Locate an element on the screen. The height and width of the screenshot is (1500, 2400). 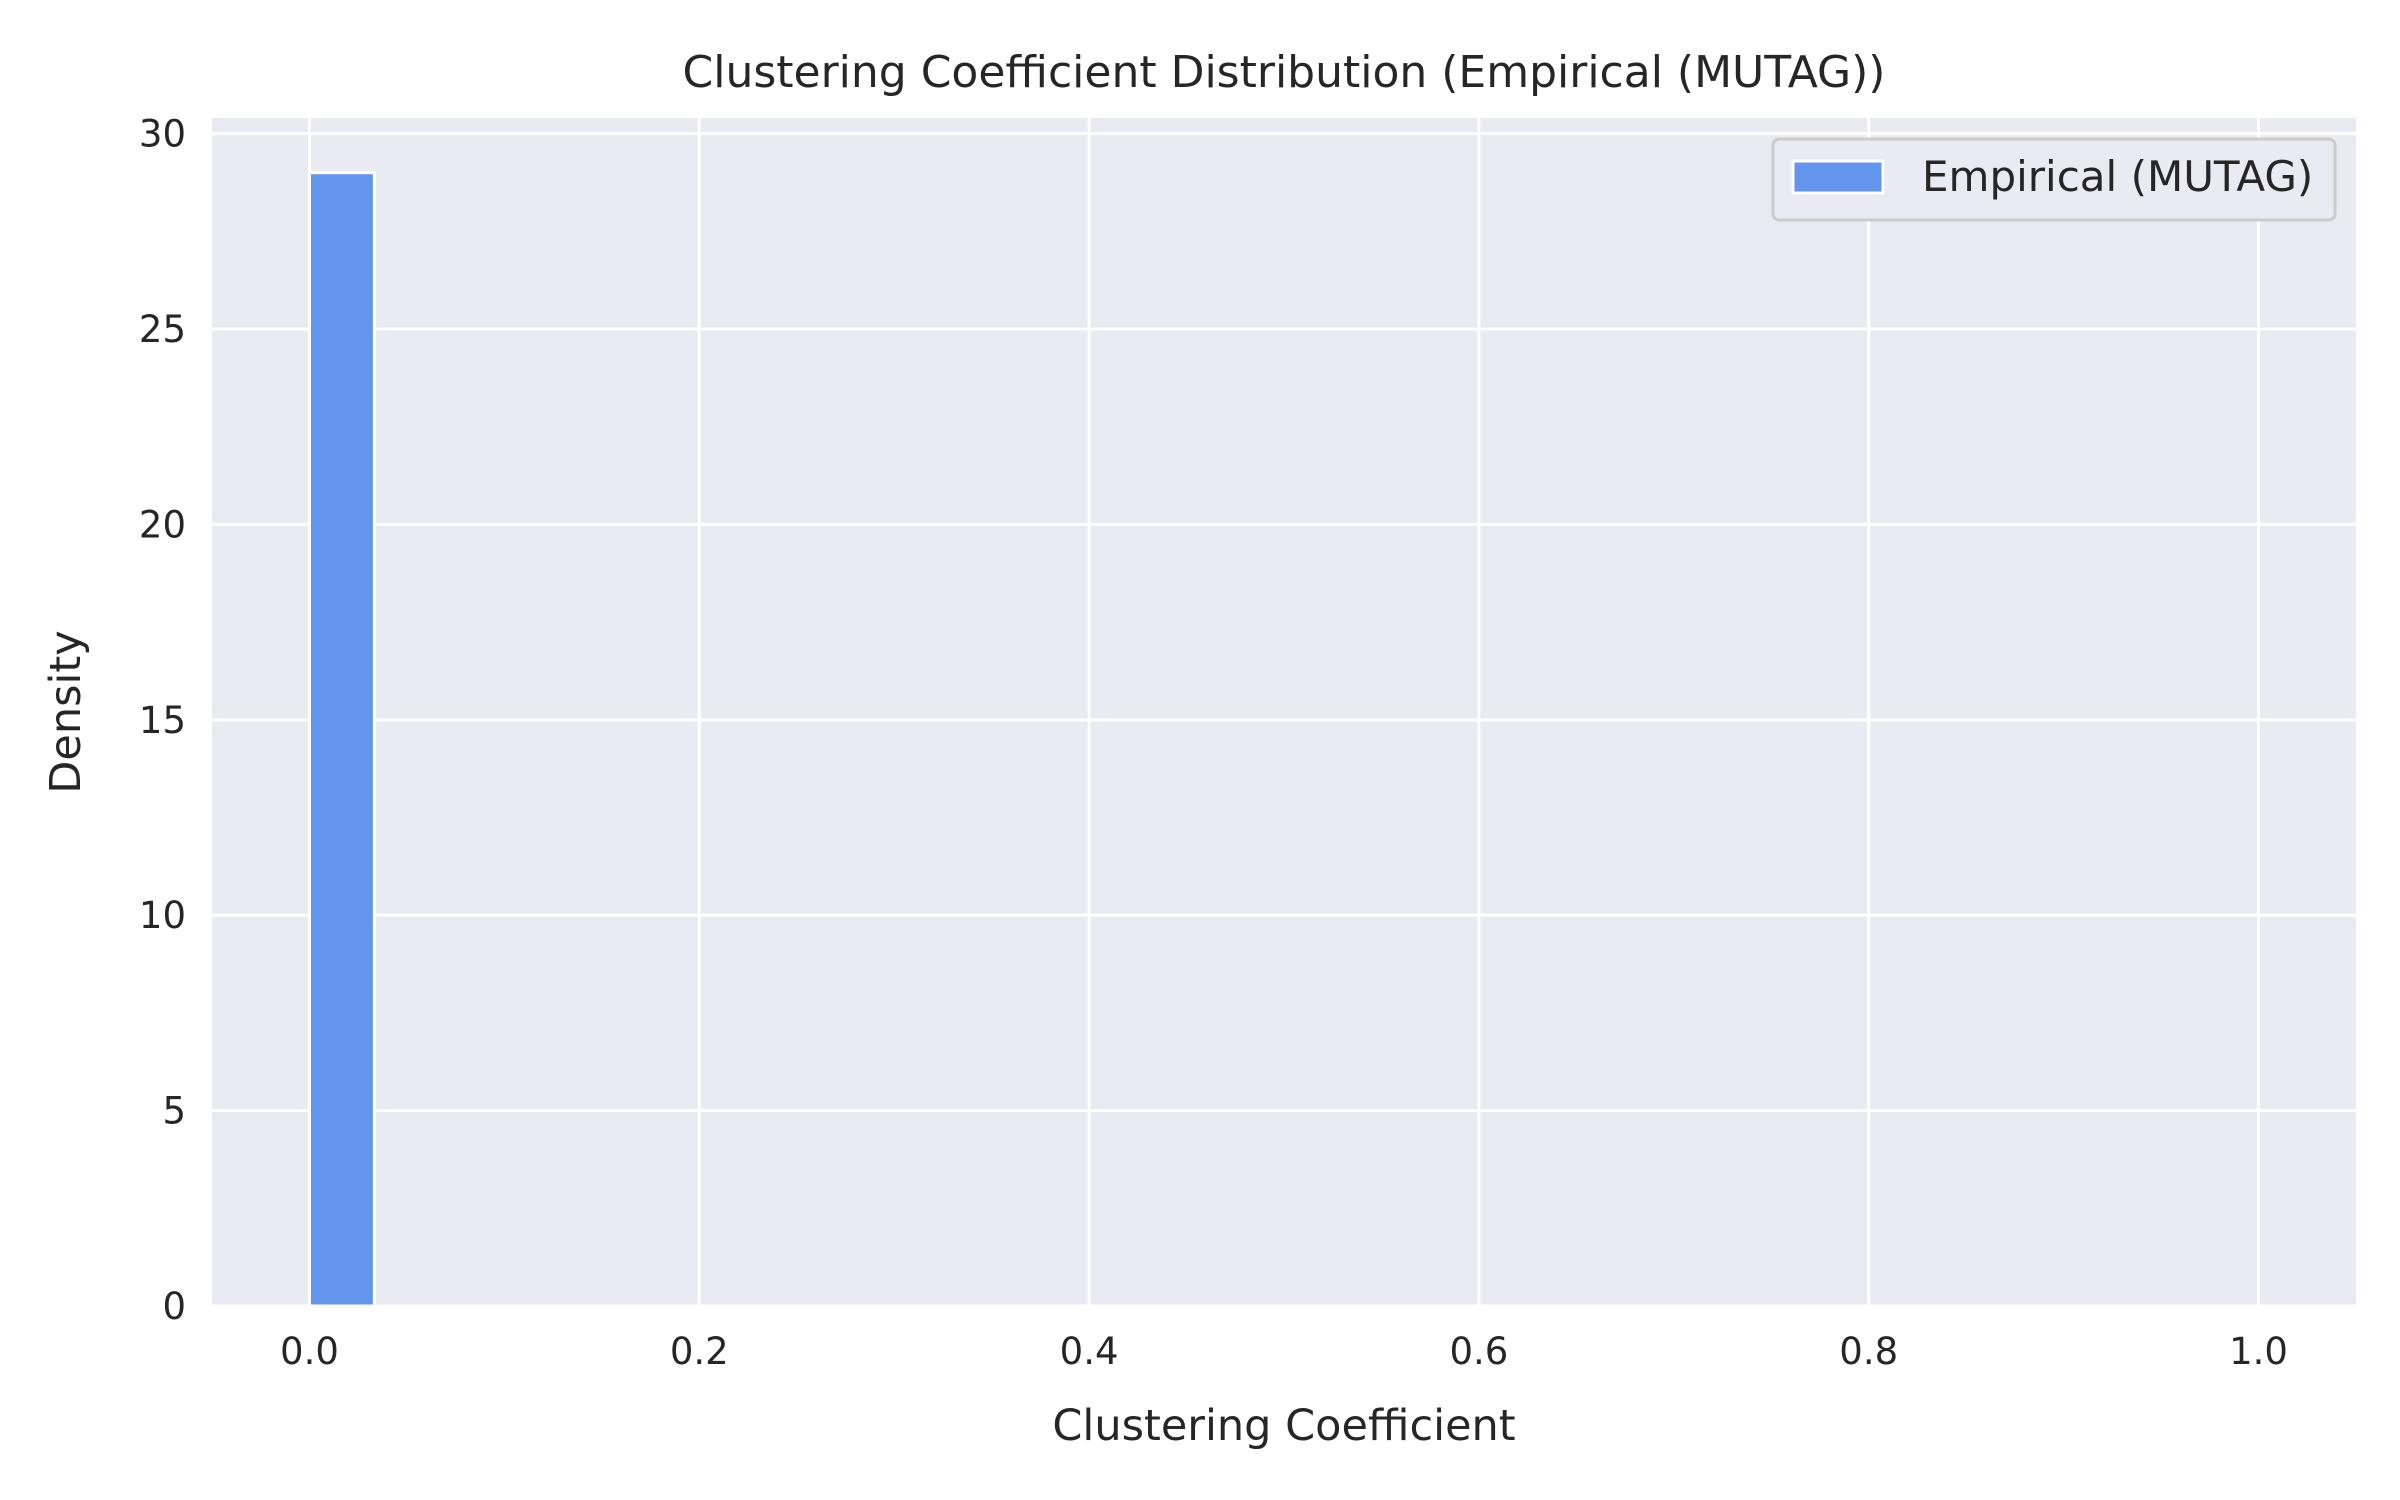
y-axis-label: Density is located at coordinates (66, 711).